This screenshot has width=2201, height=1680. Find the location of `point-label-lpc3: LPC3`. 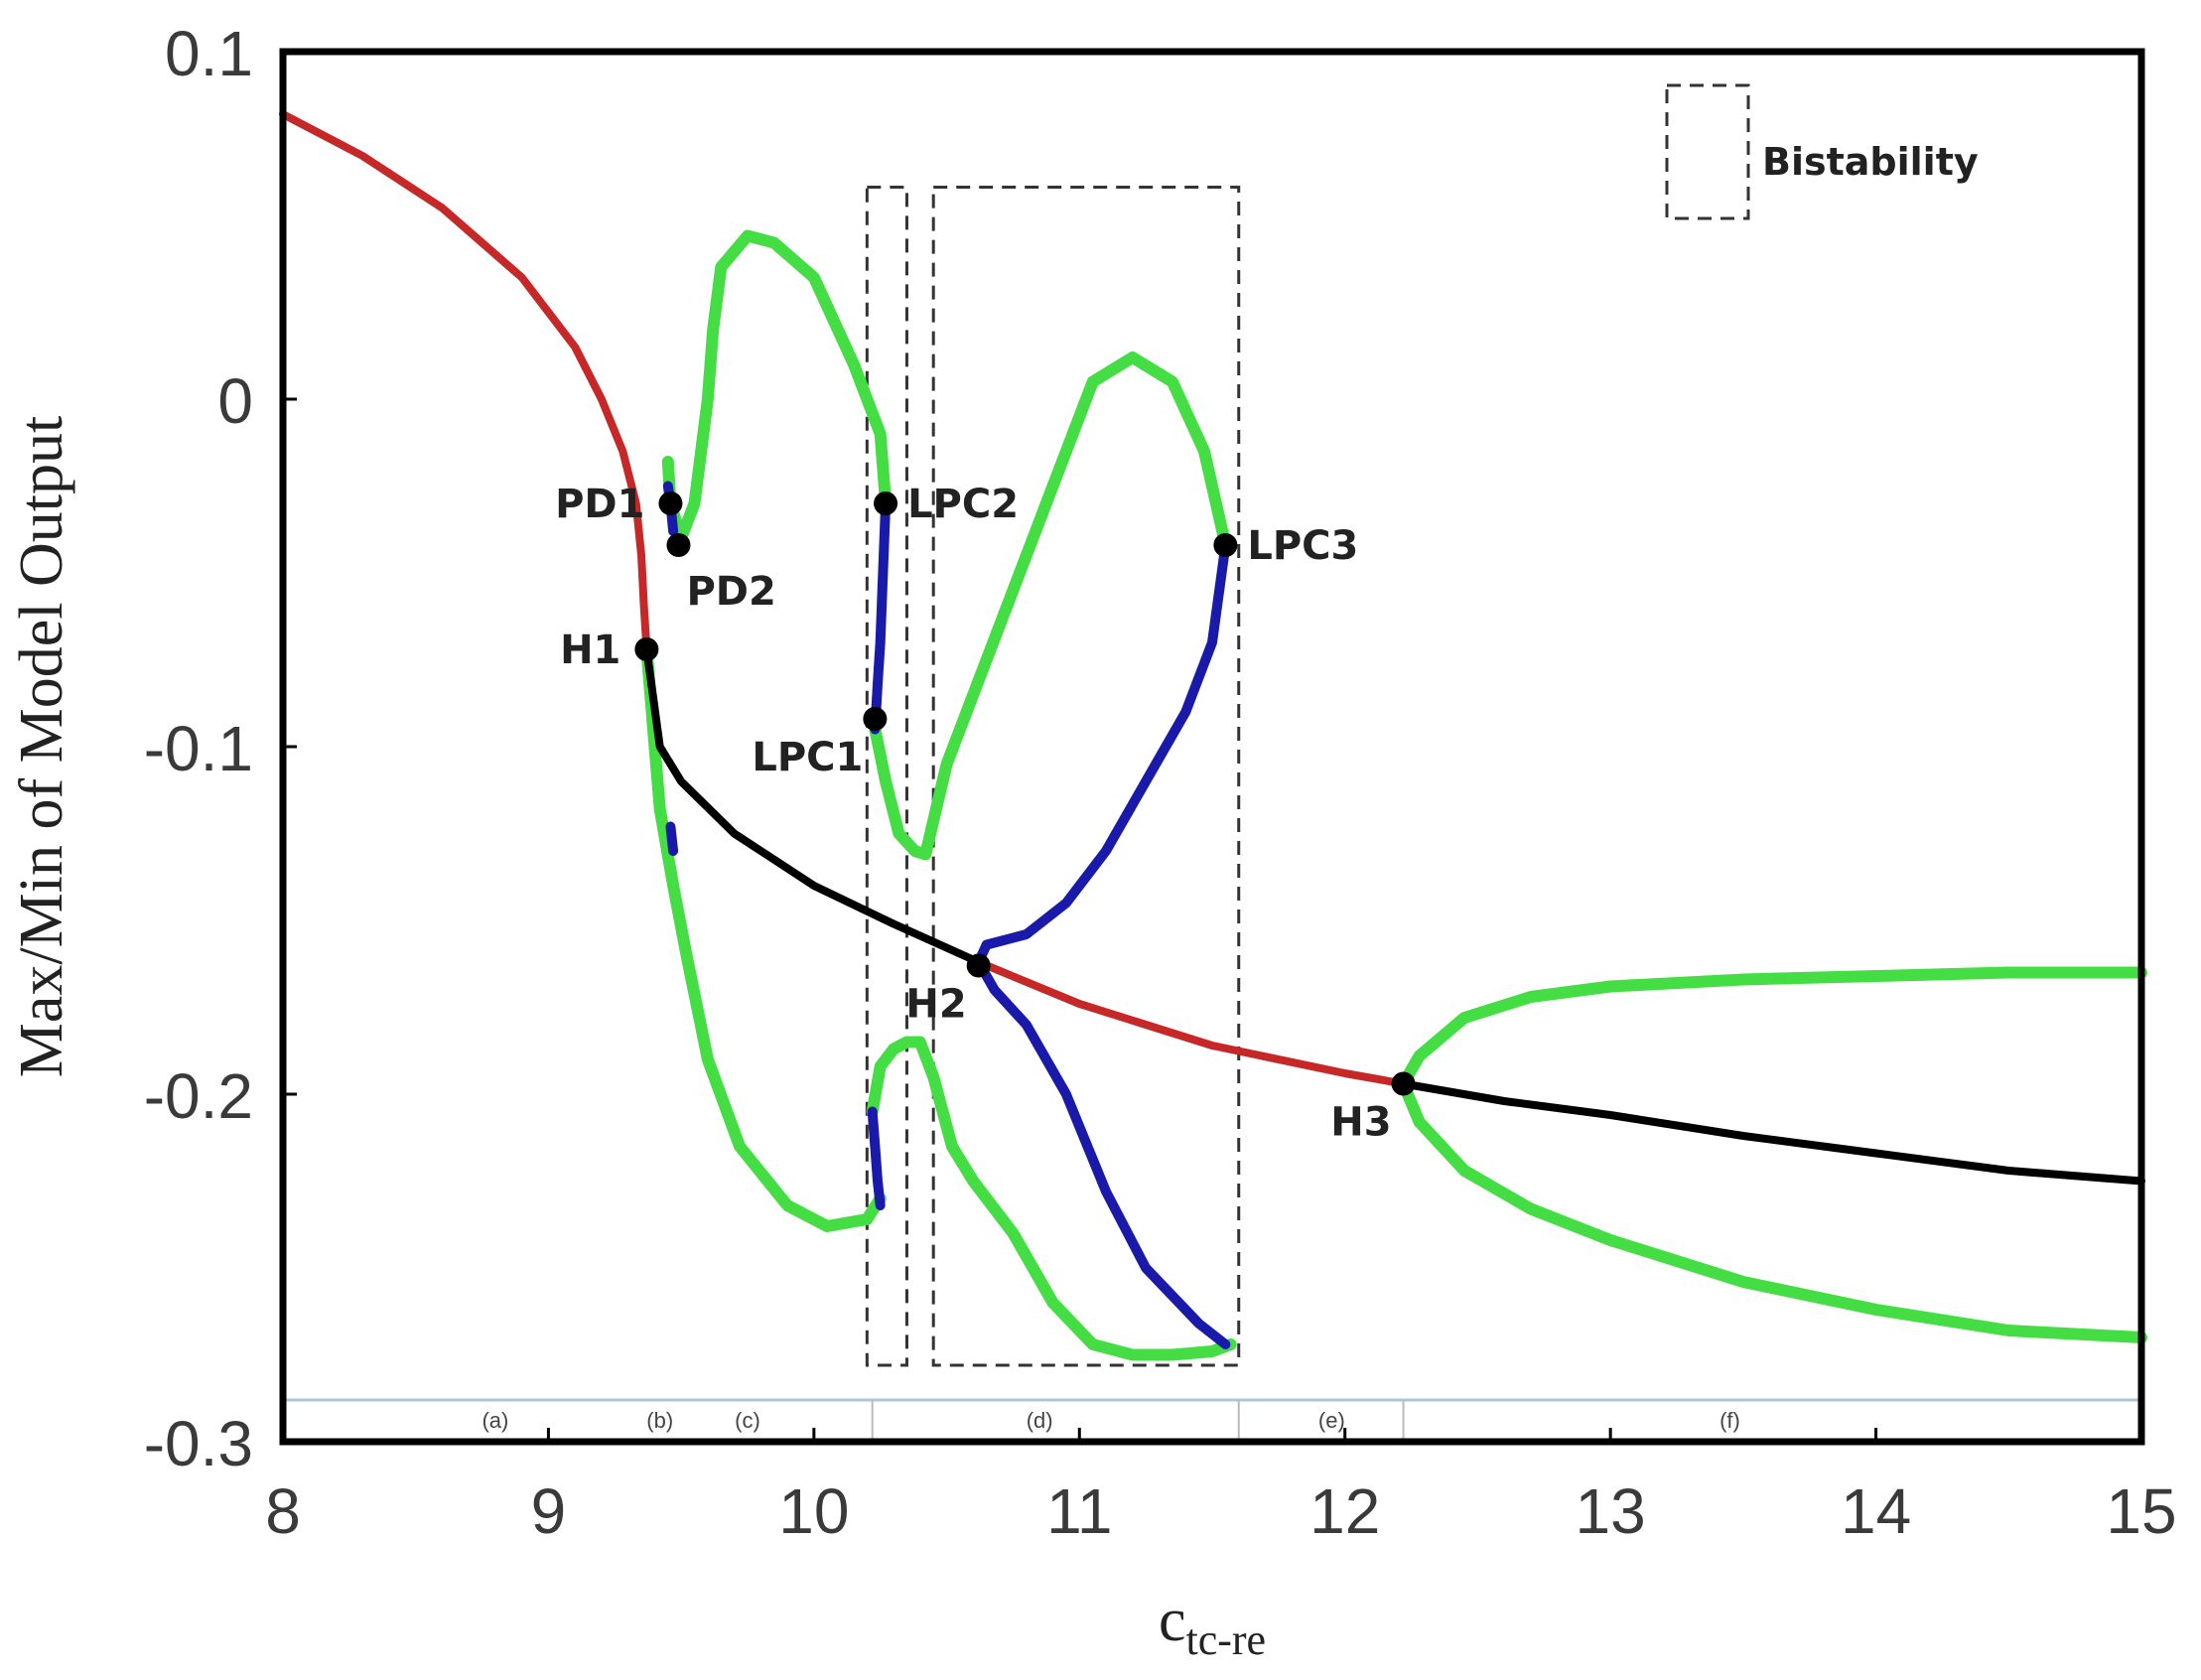

point-label-lpc3: LPC3 is located at coordinates (1302, 546).